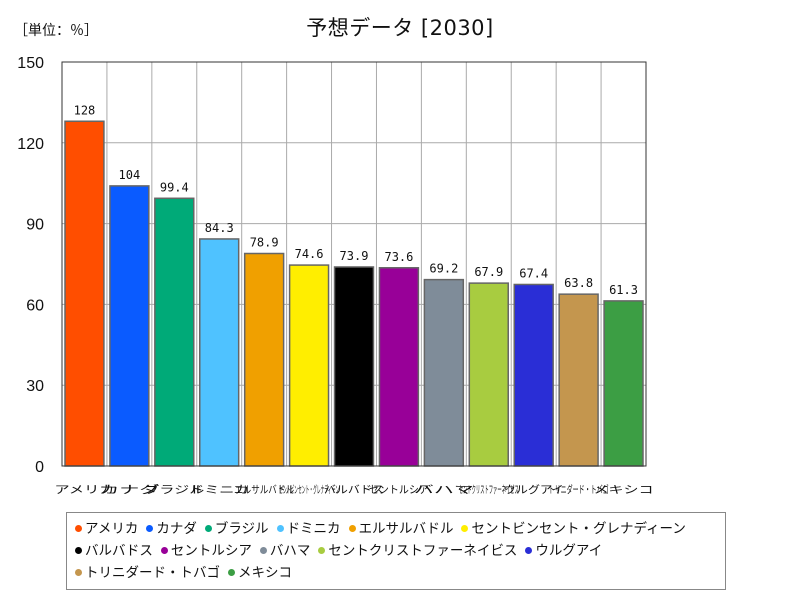 The image size is (800, 600). I want to click on x-tick-label: エルサルバドル, so click(264, 490).